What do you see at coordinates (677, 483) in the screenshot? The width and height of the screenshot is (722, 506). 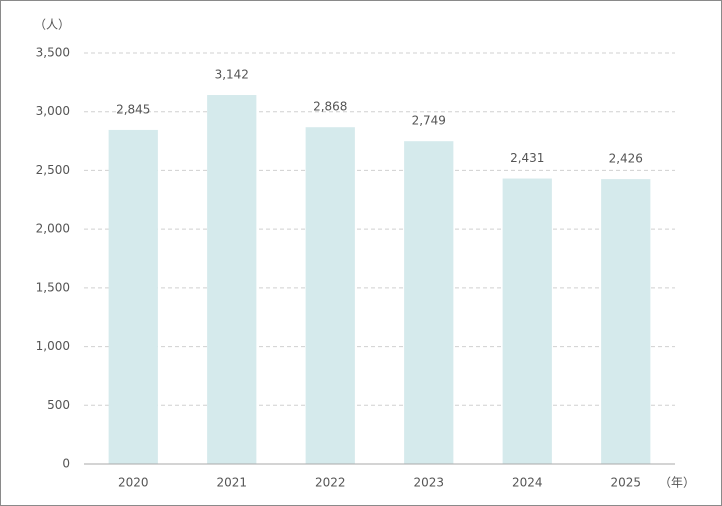 I see `x-axis-unit: （年）` at bounding box center [677, 483].